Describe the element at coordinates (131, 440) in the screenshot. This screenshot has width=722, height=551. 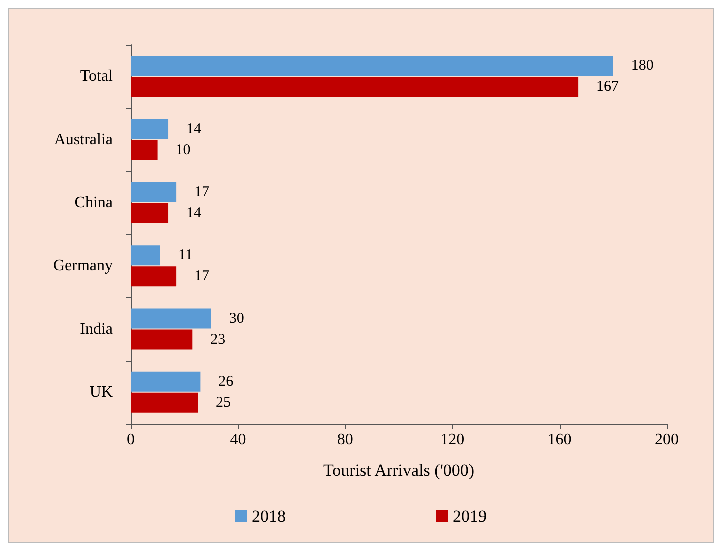
I see `x-tick-label: 0` at that location.